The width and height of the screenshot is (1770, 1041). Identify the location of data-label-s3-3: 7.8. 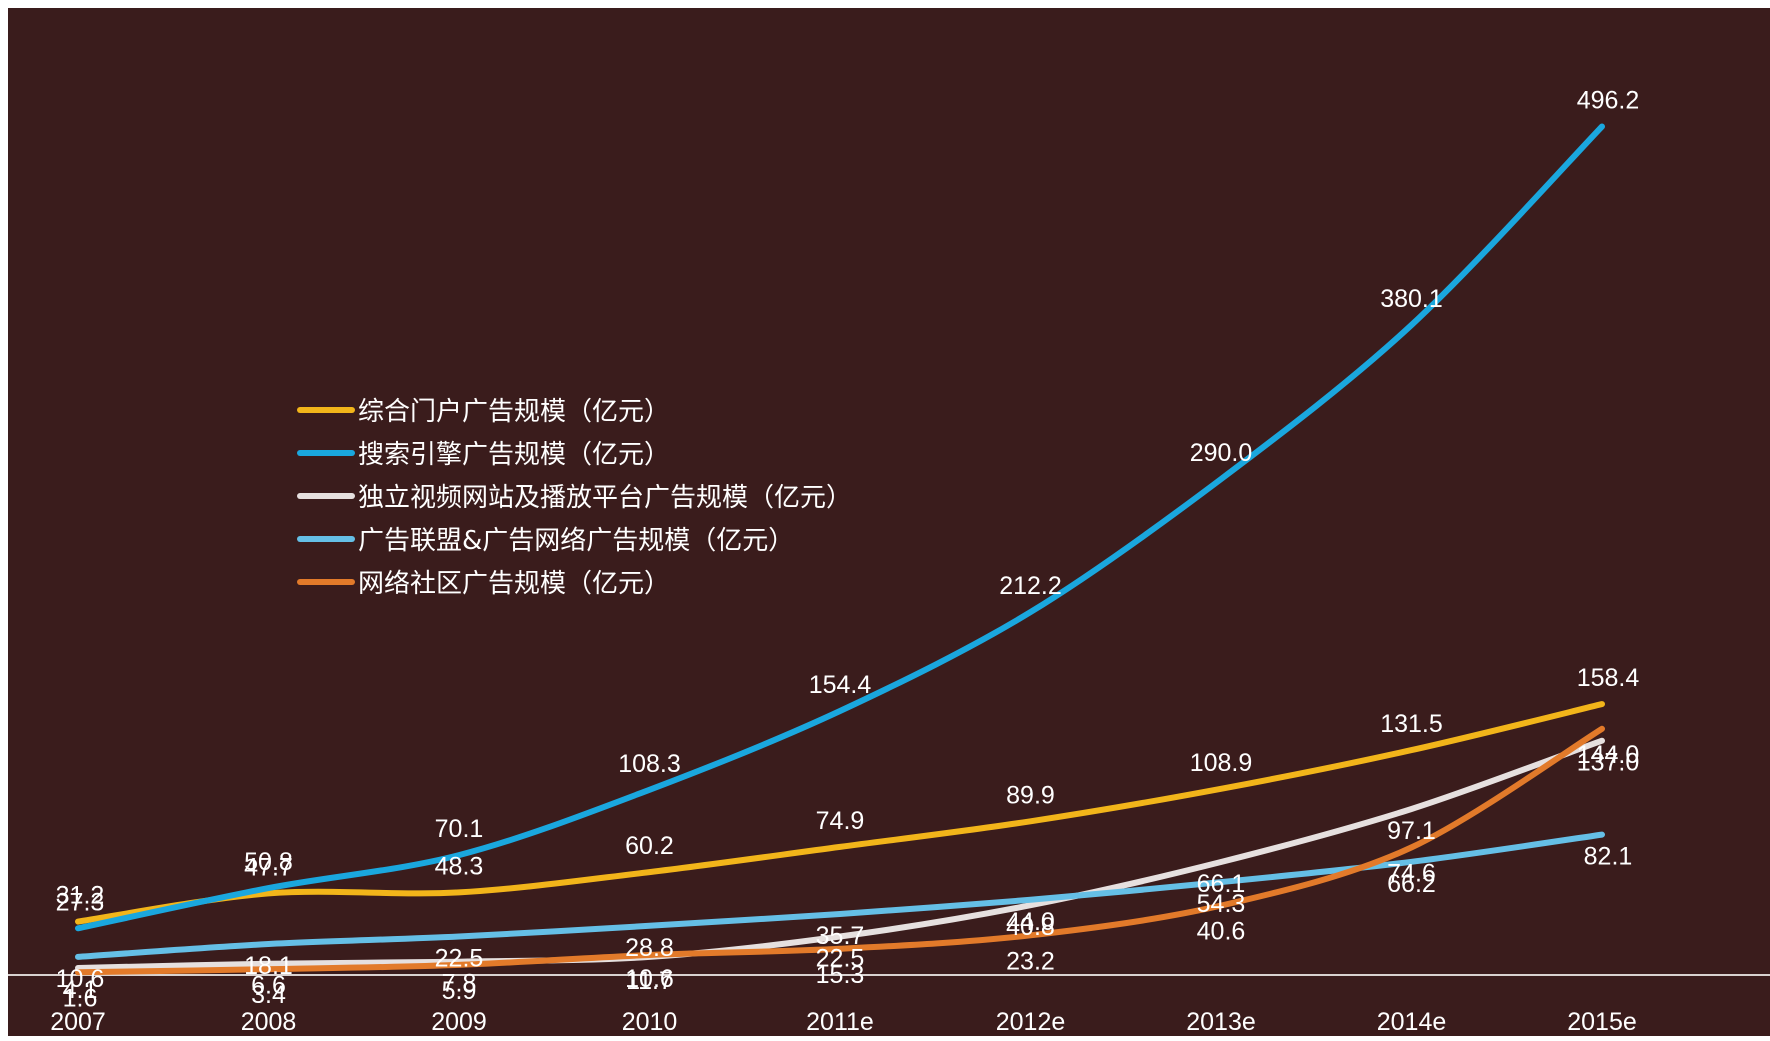
(459, 984).